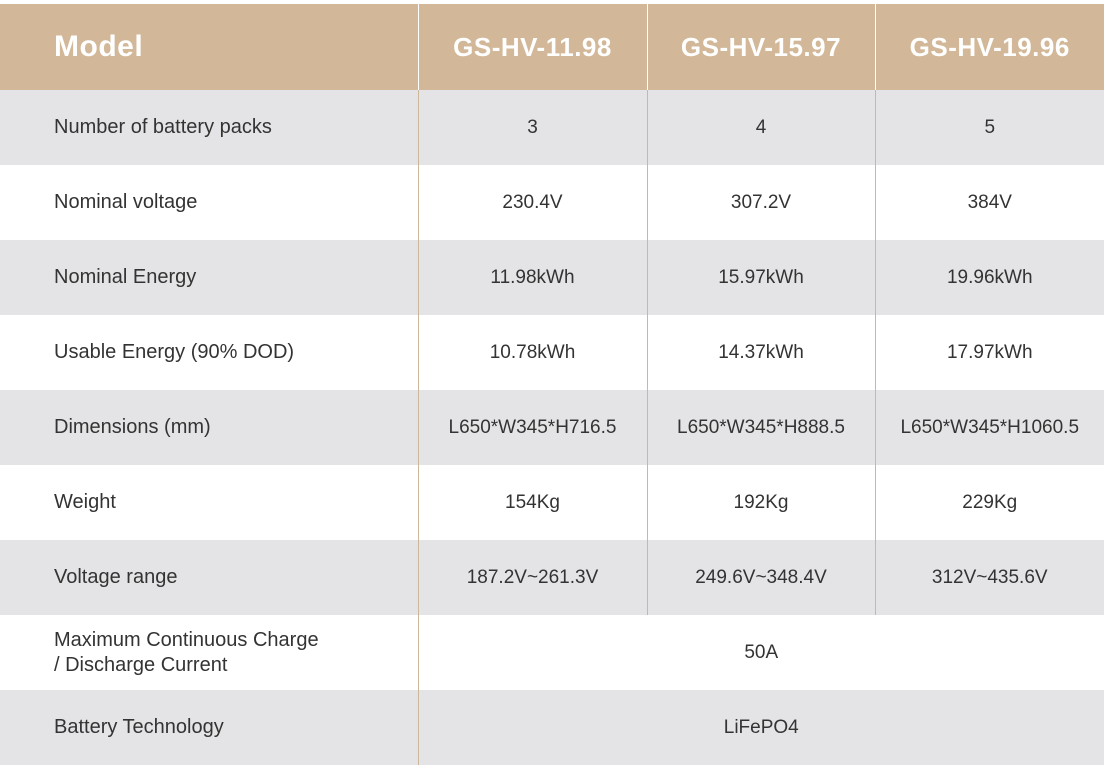 This screenshot has width=1105, height=769. What do you see at coordinates (532, 502) in the screenshot?
I see `cell-value: 154Kg` at bounding box center [532, 502].